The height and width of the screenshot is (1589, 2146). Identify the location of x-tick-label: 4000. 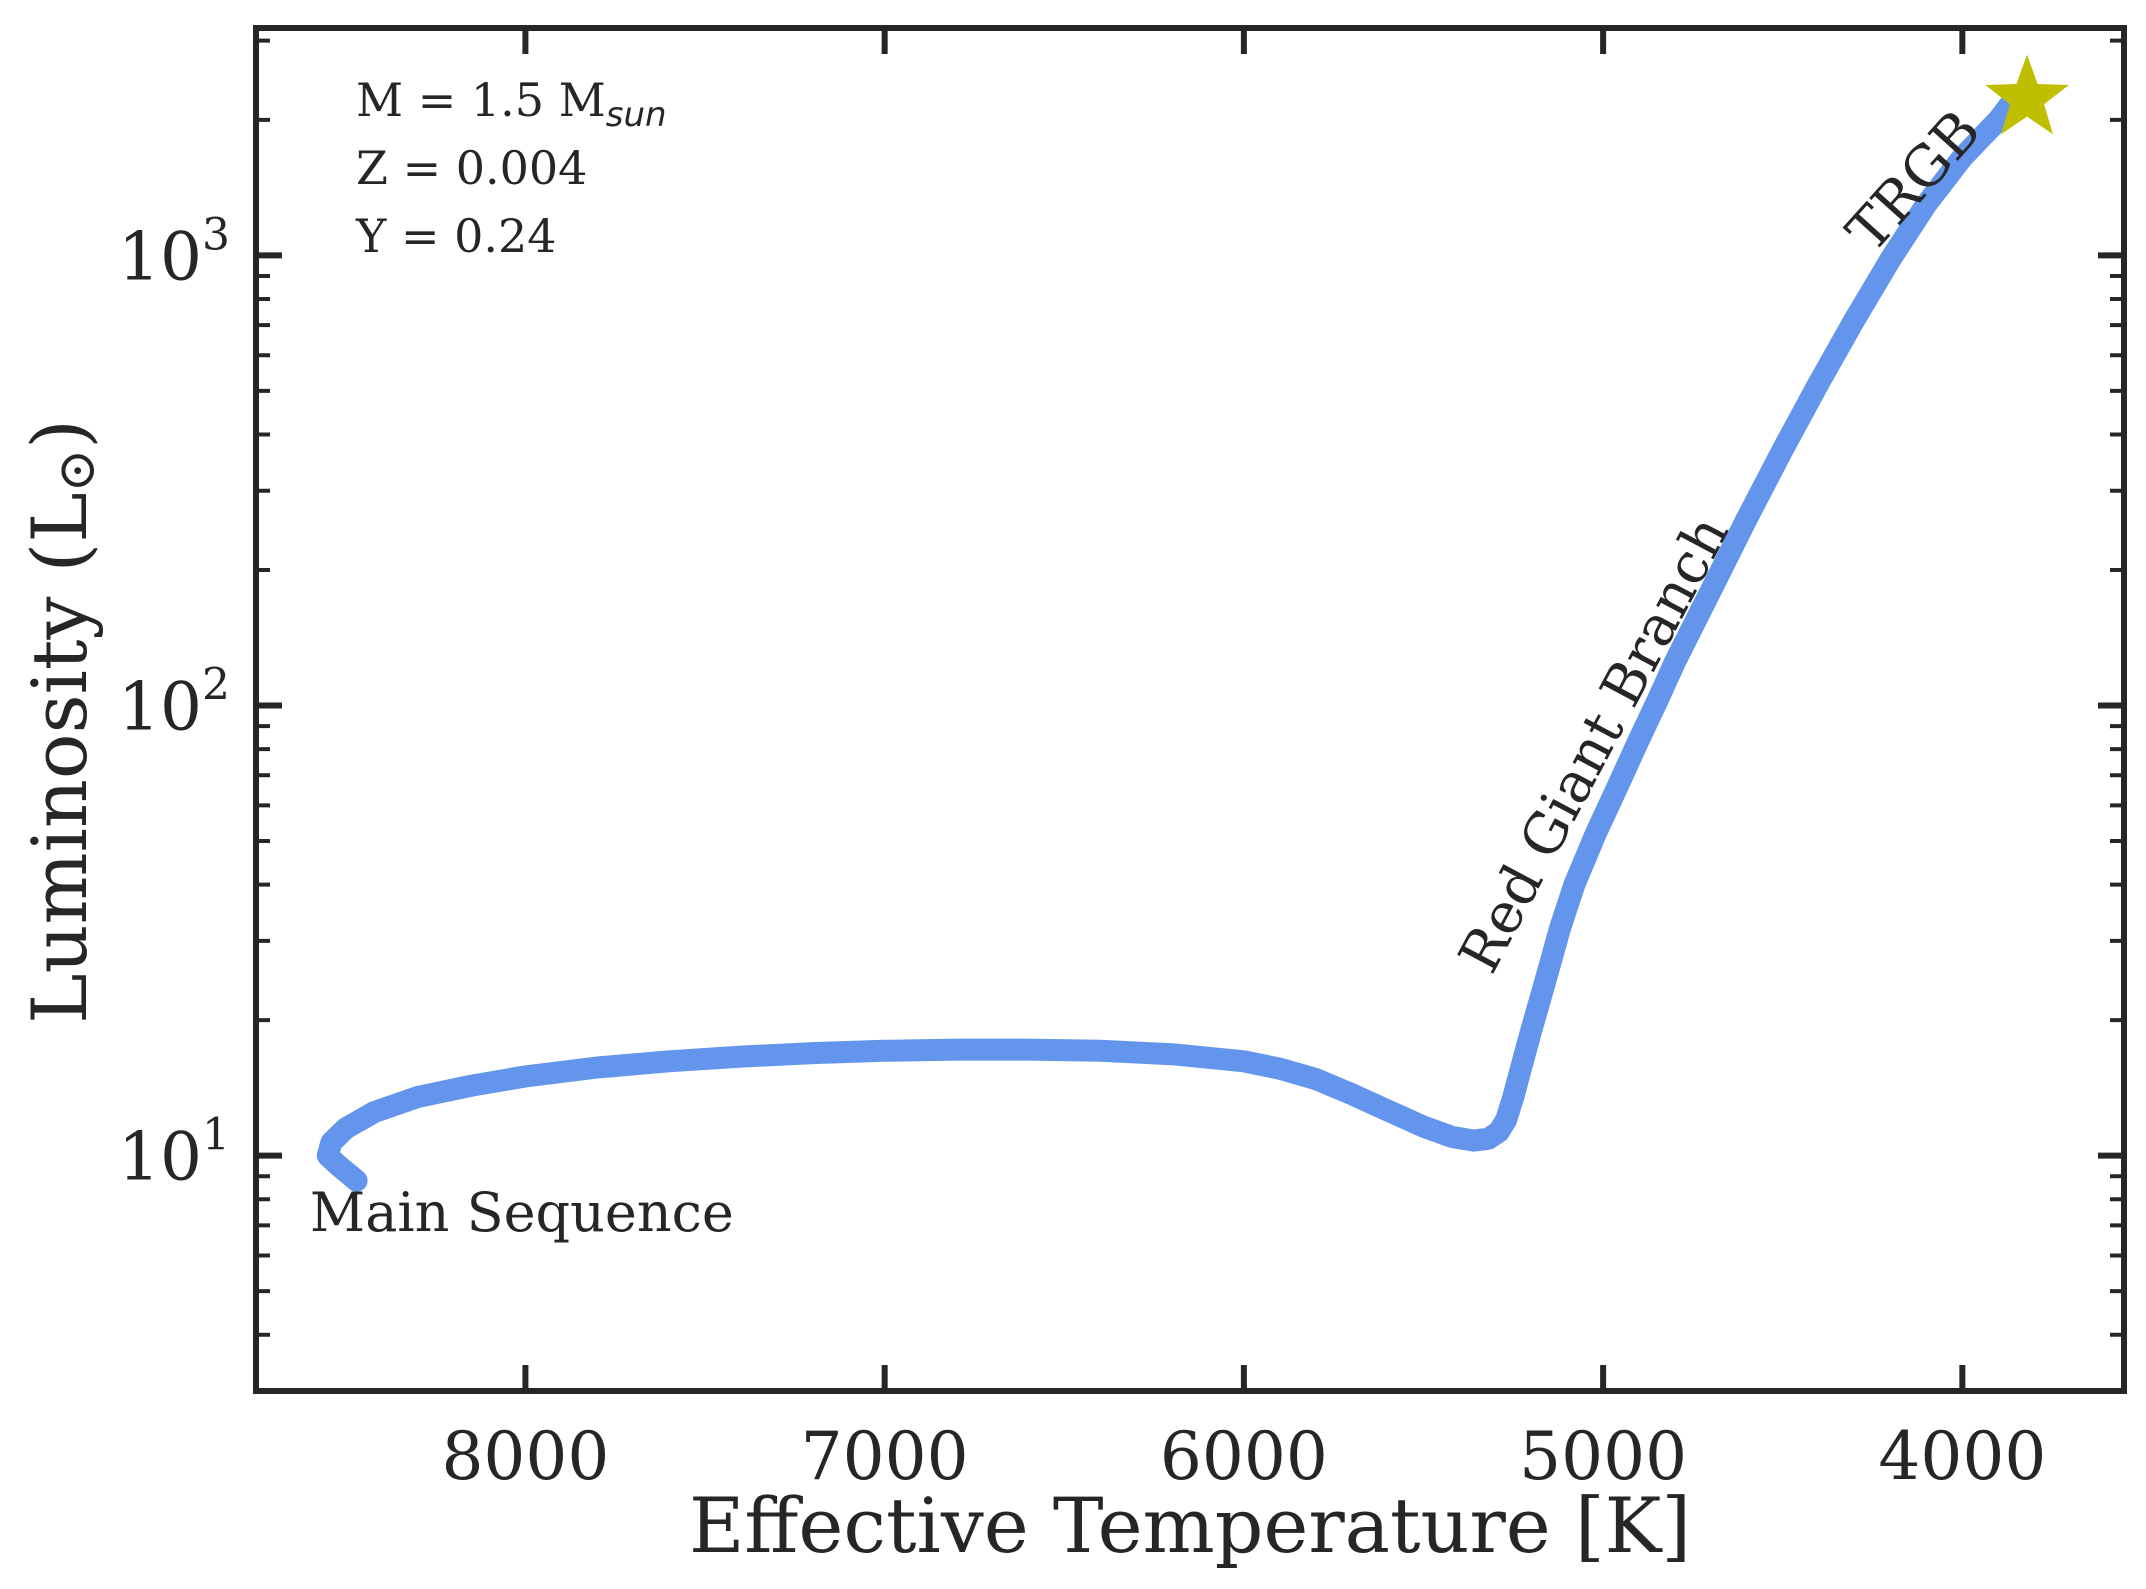
(1962, 1456).